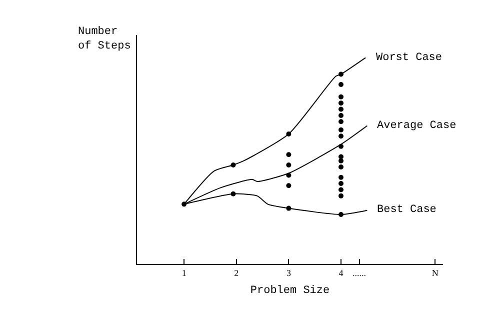 The image size is (504, 323). I want to click on x-tick-label: N, so click(435, 273).